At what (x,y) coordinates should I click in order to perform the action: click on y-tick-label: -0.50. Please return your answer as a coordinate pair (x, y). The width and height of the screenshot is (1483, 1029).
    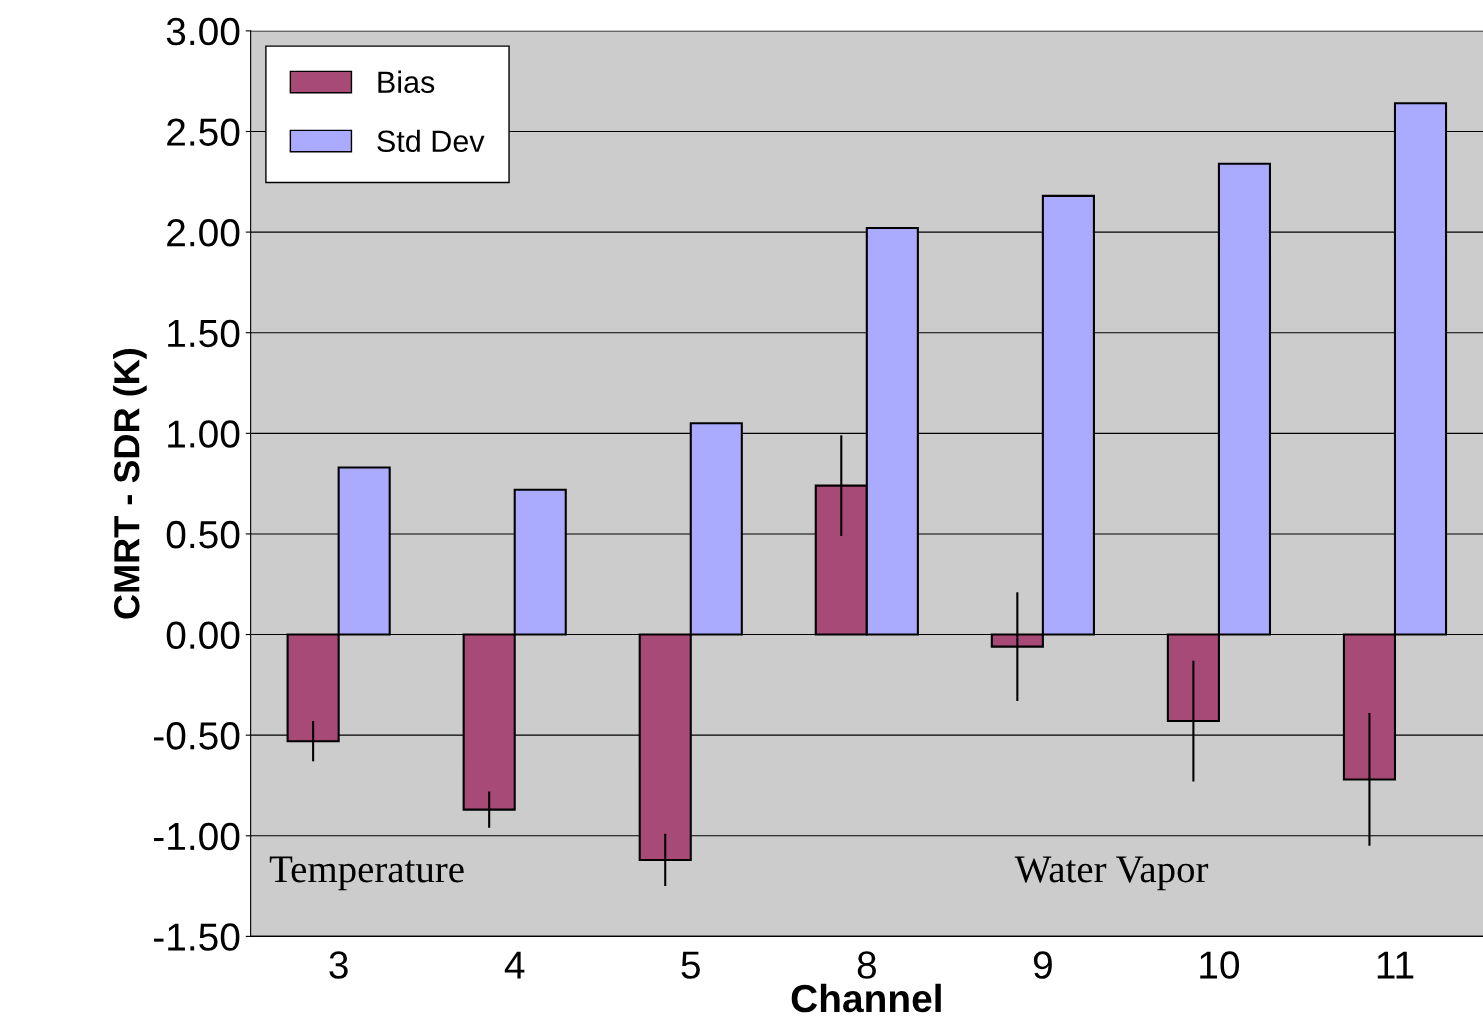
    Looking at the image, I should click on (197, 736).